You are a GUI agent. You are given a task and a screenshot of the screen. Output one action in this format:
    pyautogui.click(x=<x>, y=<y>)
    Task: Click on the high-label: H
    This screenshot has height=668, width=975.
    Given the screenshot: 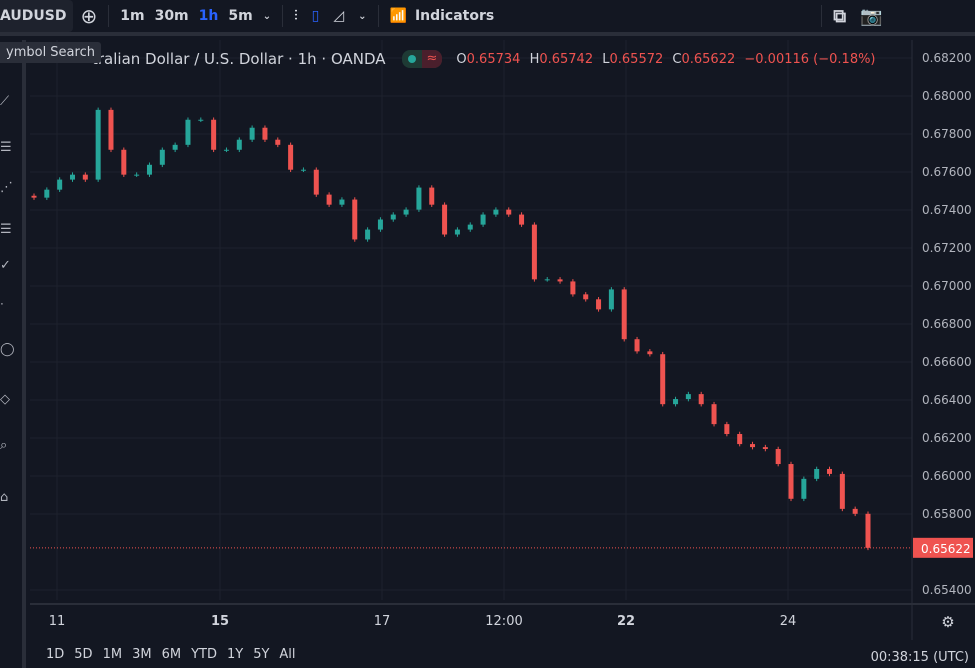 What is the action you would take?
    pyautogui.click(x=534, y=59)
    